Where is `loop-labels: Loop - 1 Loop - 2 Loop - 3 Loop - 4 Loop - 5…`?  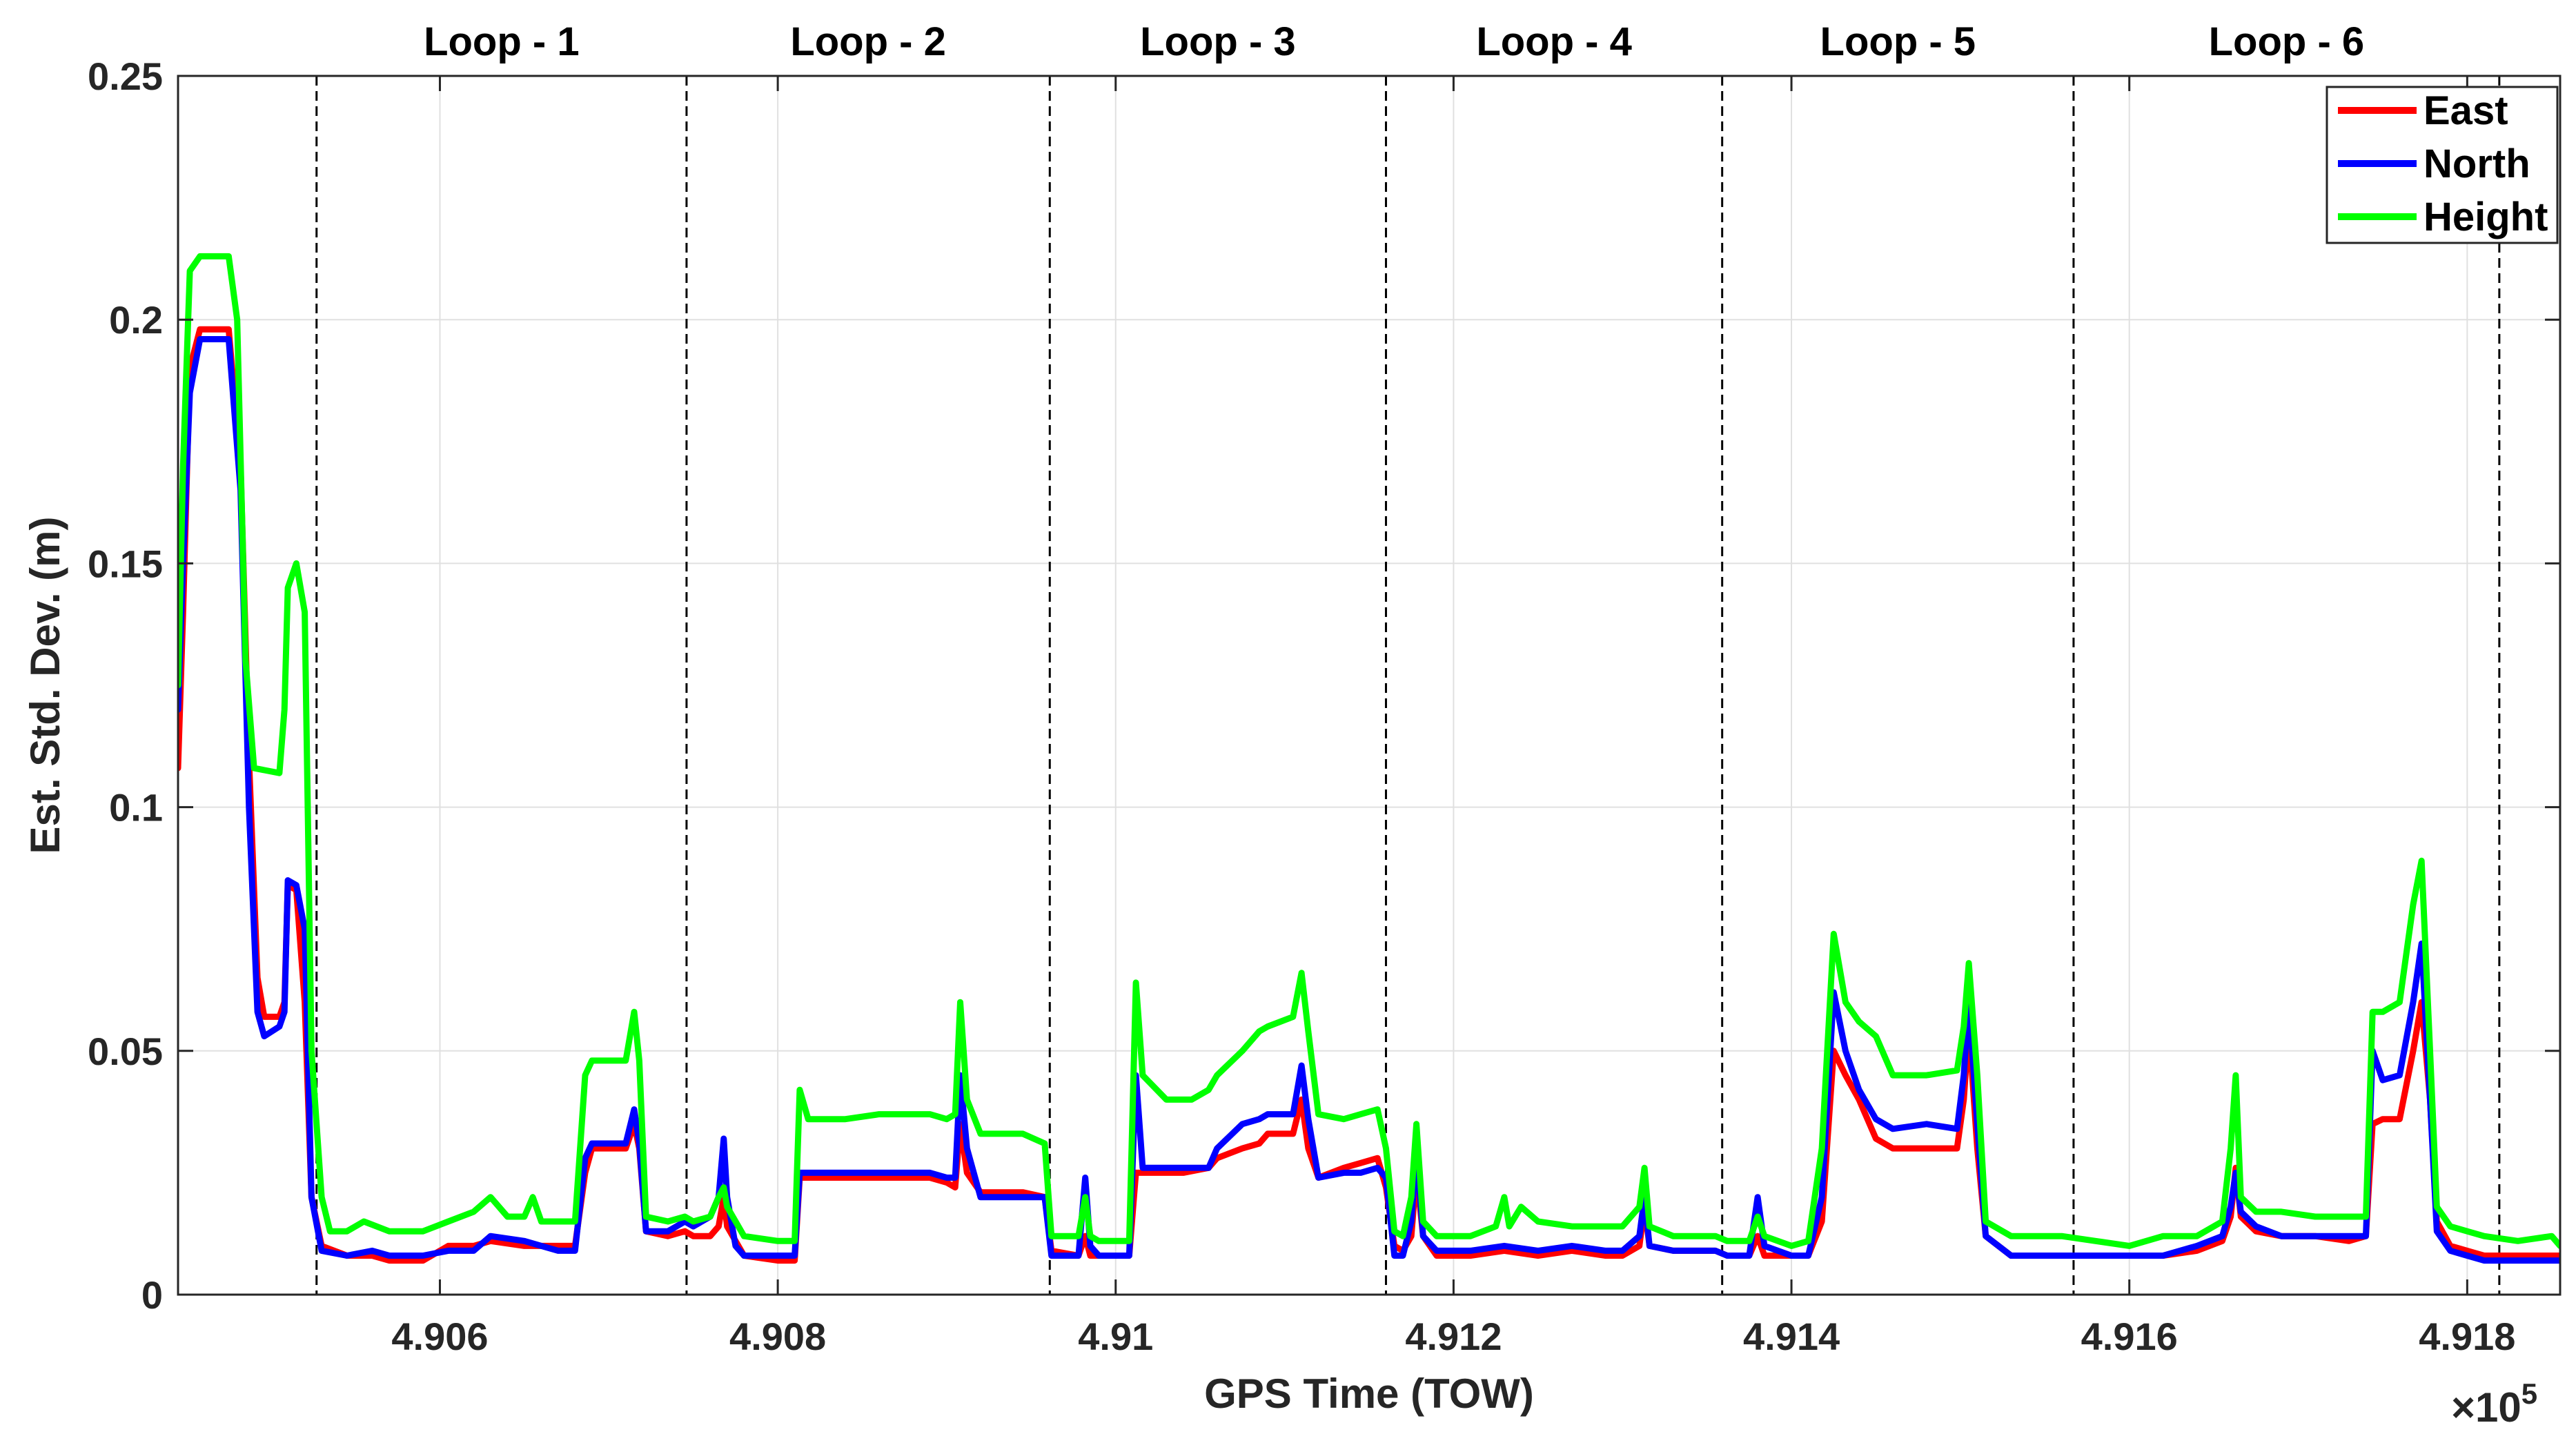
loop-labels: Loop - 1 Loop - 2 Loop - 3 Loop - 4 Loop - 5… is located at coordinates (1394, 41).